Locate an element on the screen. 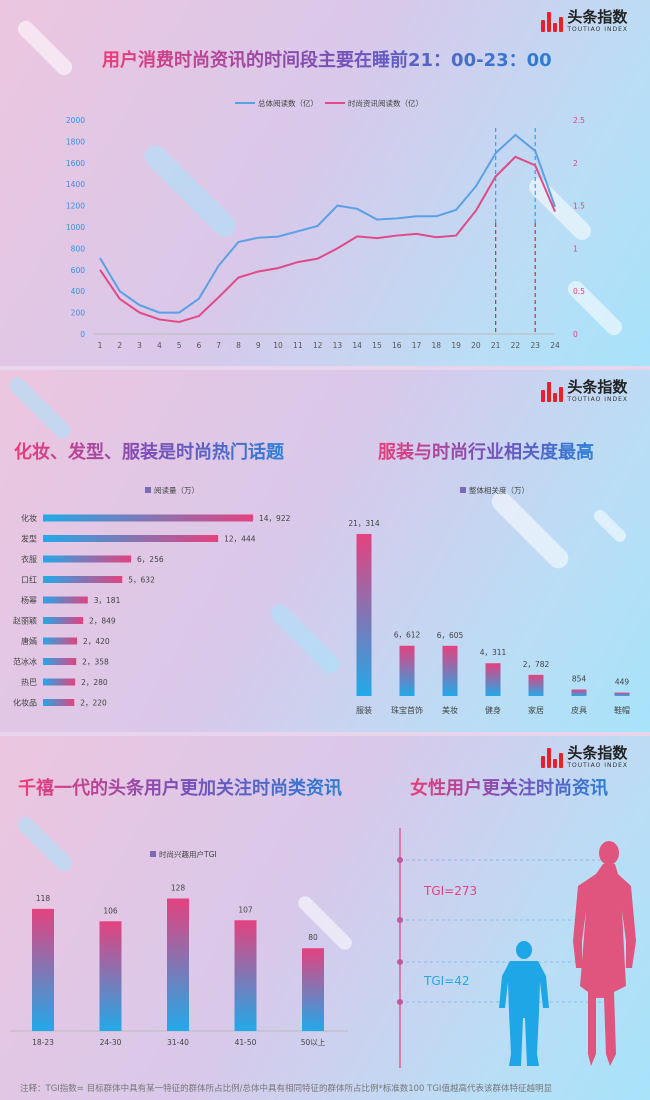  y-right-tick-label: 1 is located at coordinates (575, 248).